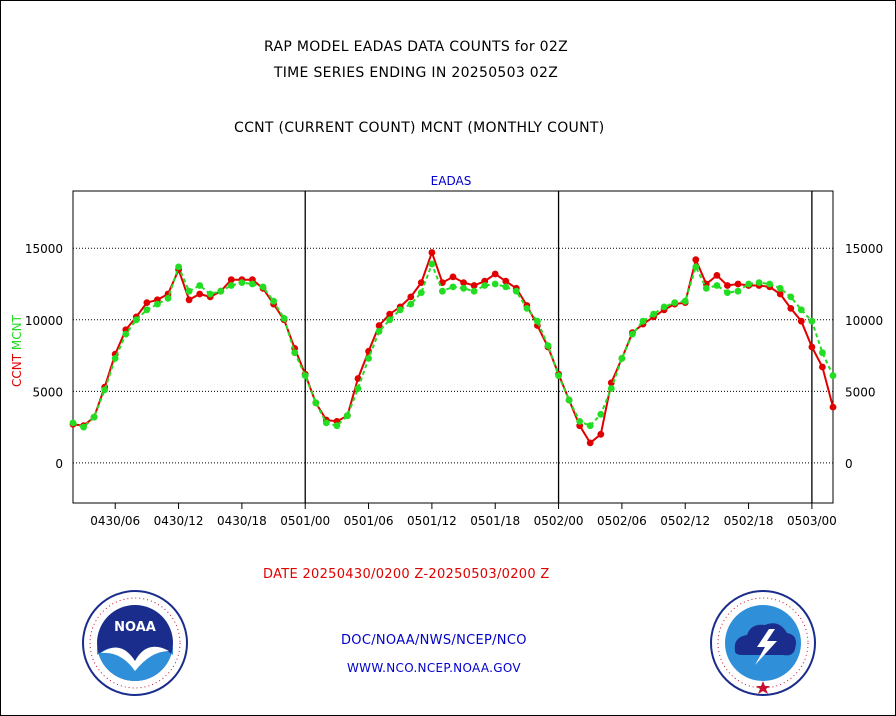  What do you see at coordinates (59, 464) in the screenshot?
I see `y-tick-label-left: 0` at bounding box center [59, 464].